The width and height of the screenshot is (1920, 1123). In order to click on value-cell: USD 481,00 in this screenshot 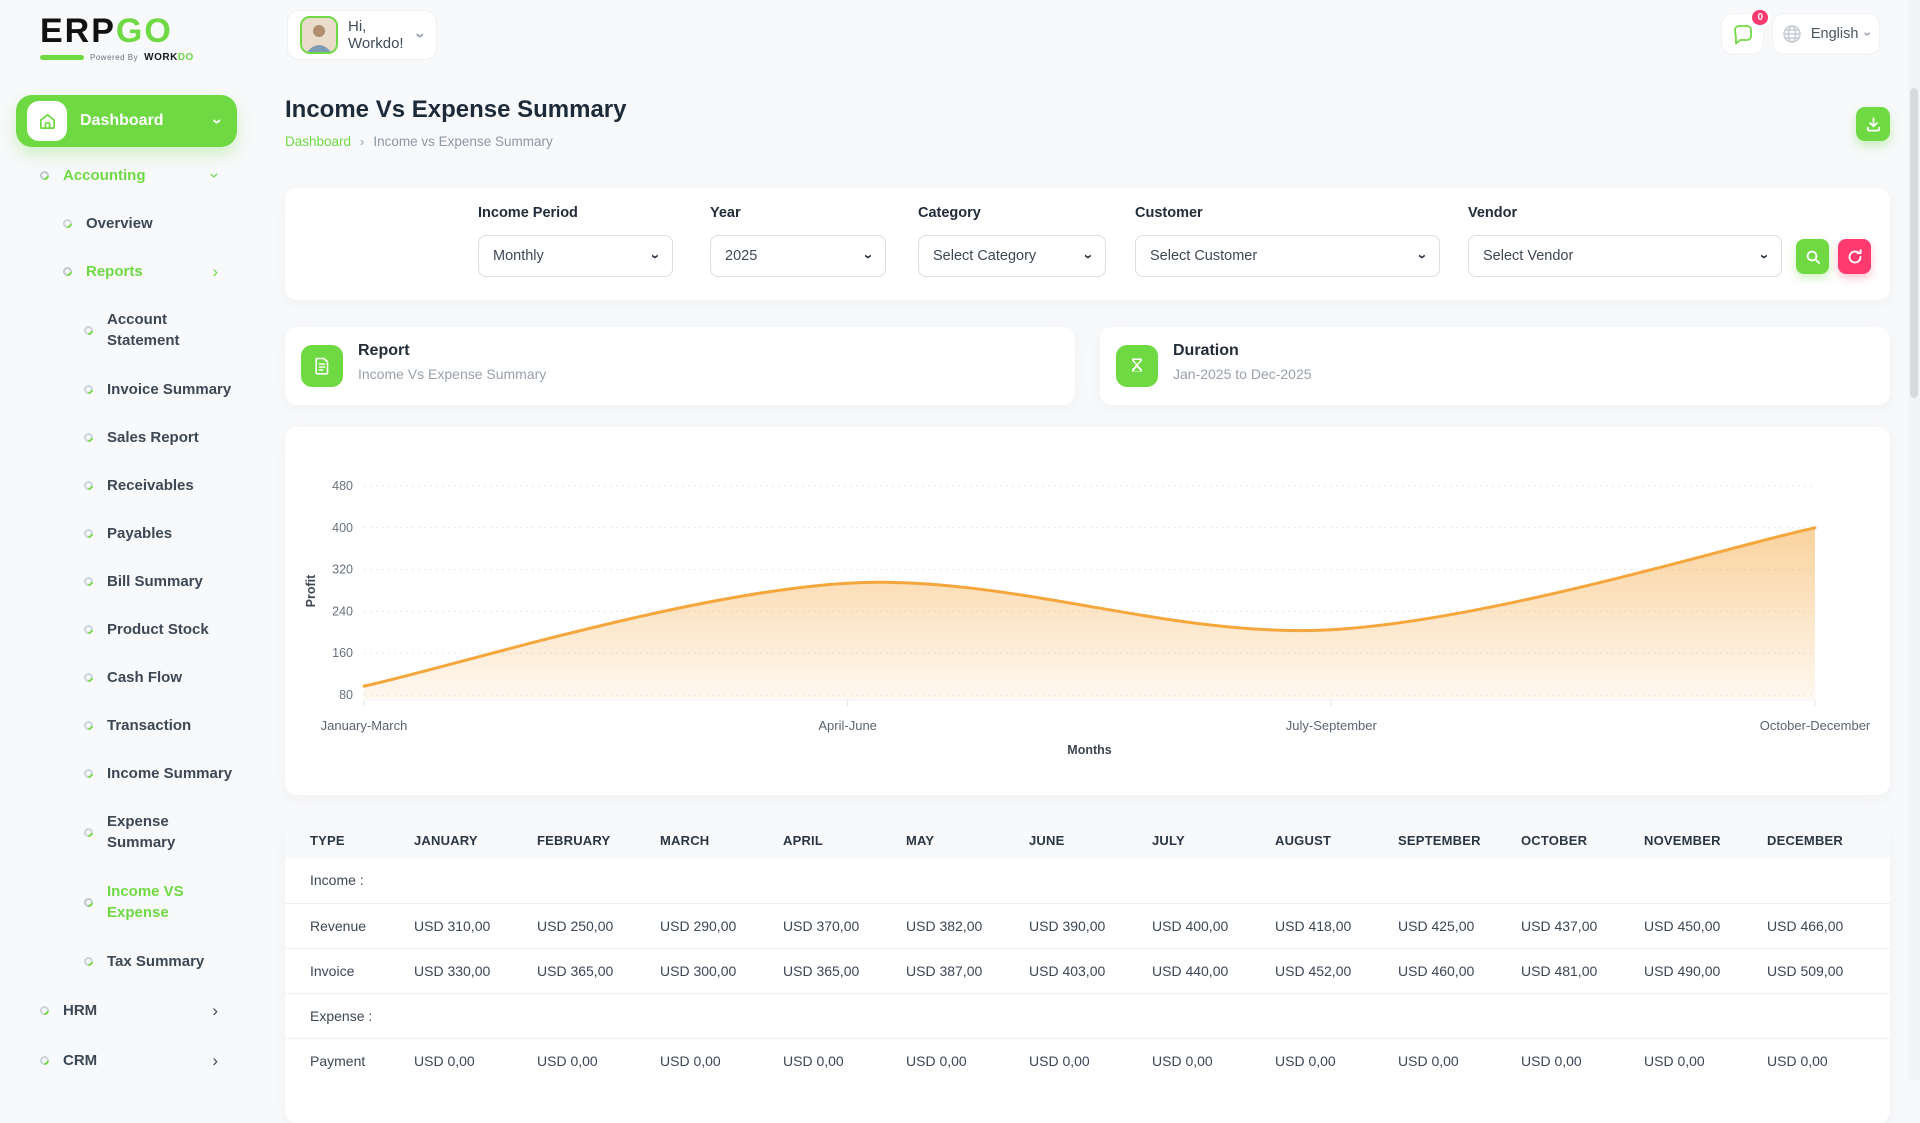, I will do `click(1582, 970)`.